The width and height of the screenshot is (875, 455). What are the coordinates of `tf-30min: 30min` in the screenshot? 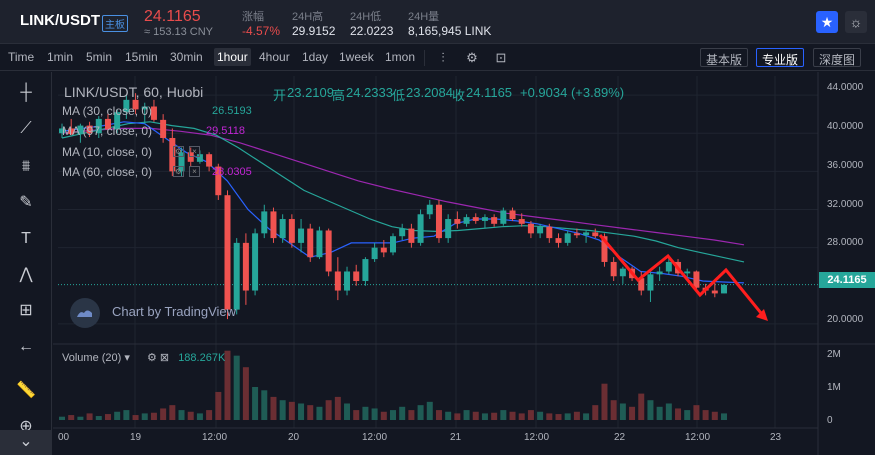 It's located at (186, 57).